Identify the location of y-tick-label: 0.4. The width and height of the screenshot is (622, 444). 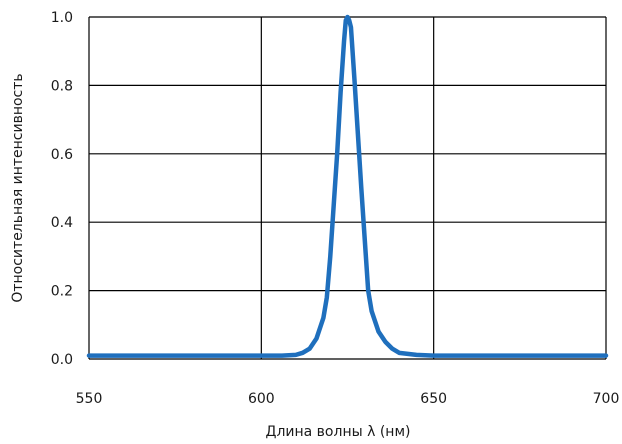
(62, 223).